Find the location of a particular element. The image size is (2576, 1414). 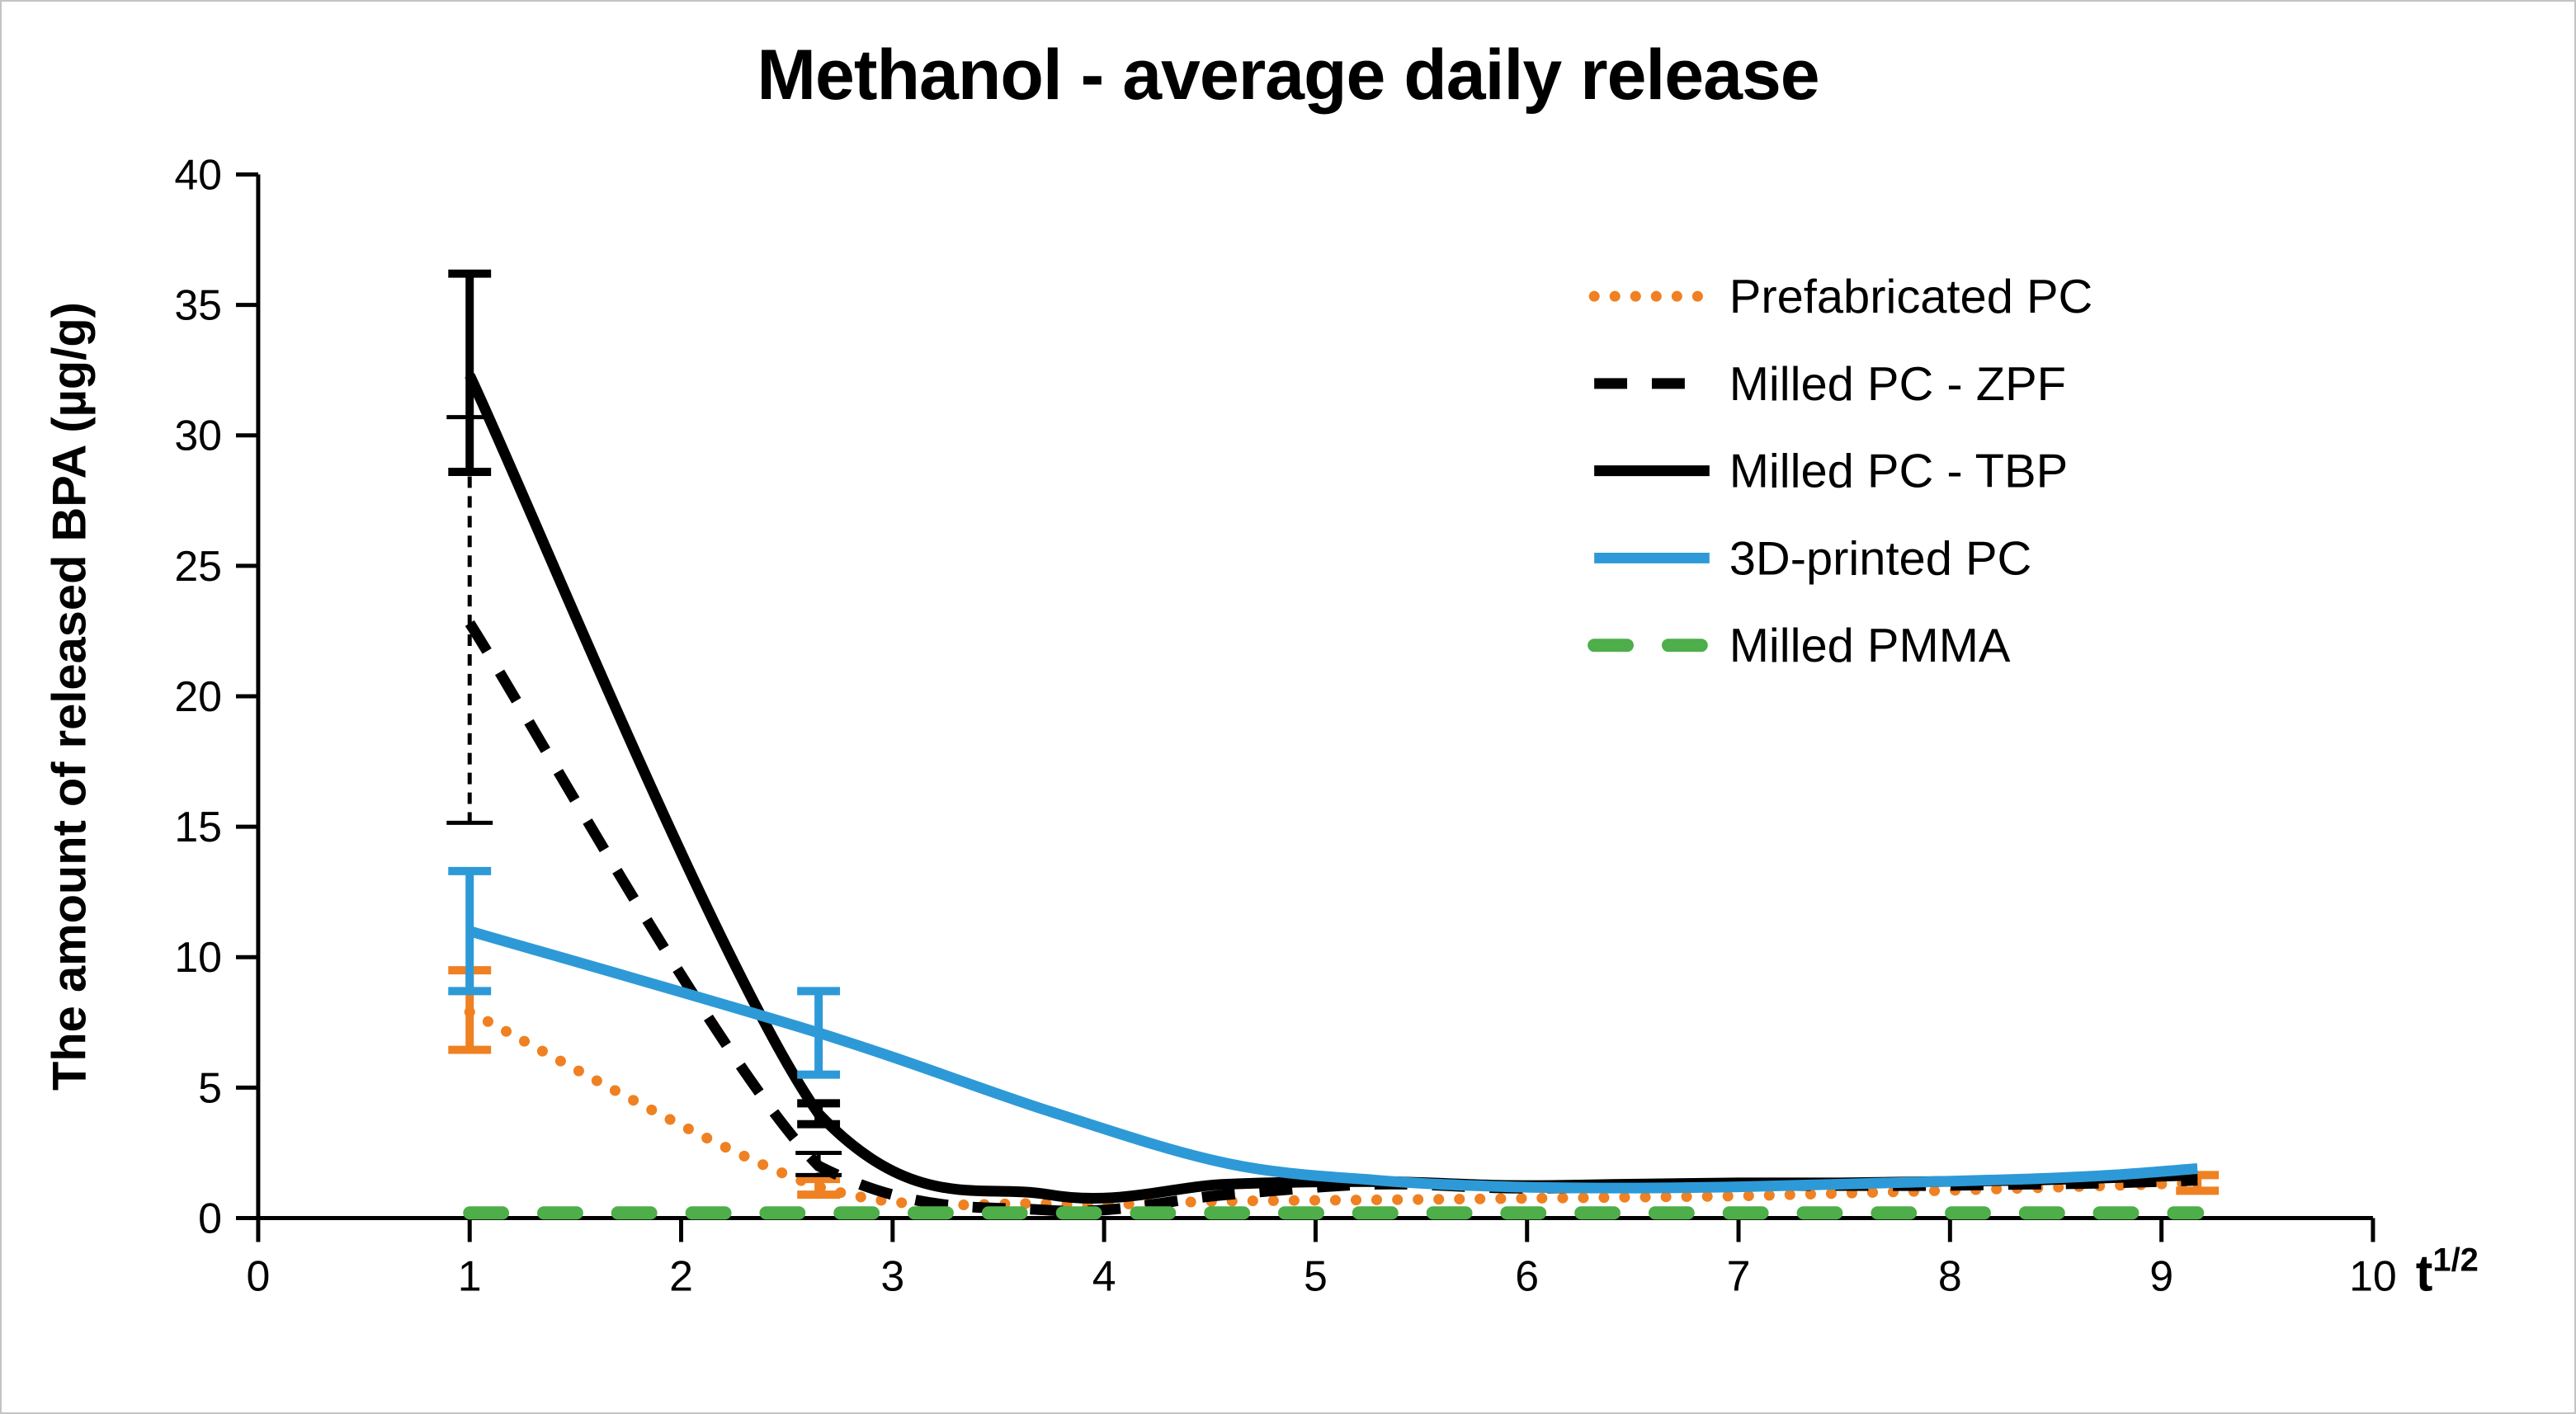

x-tick-label: 0 is located at coordinates (258, 1275).